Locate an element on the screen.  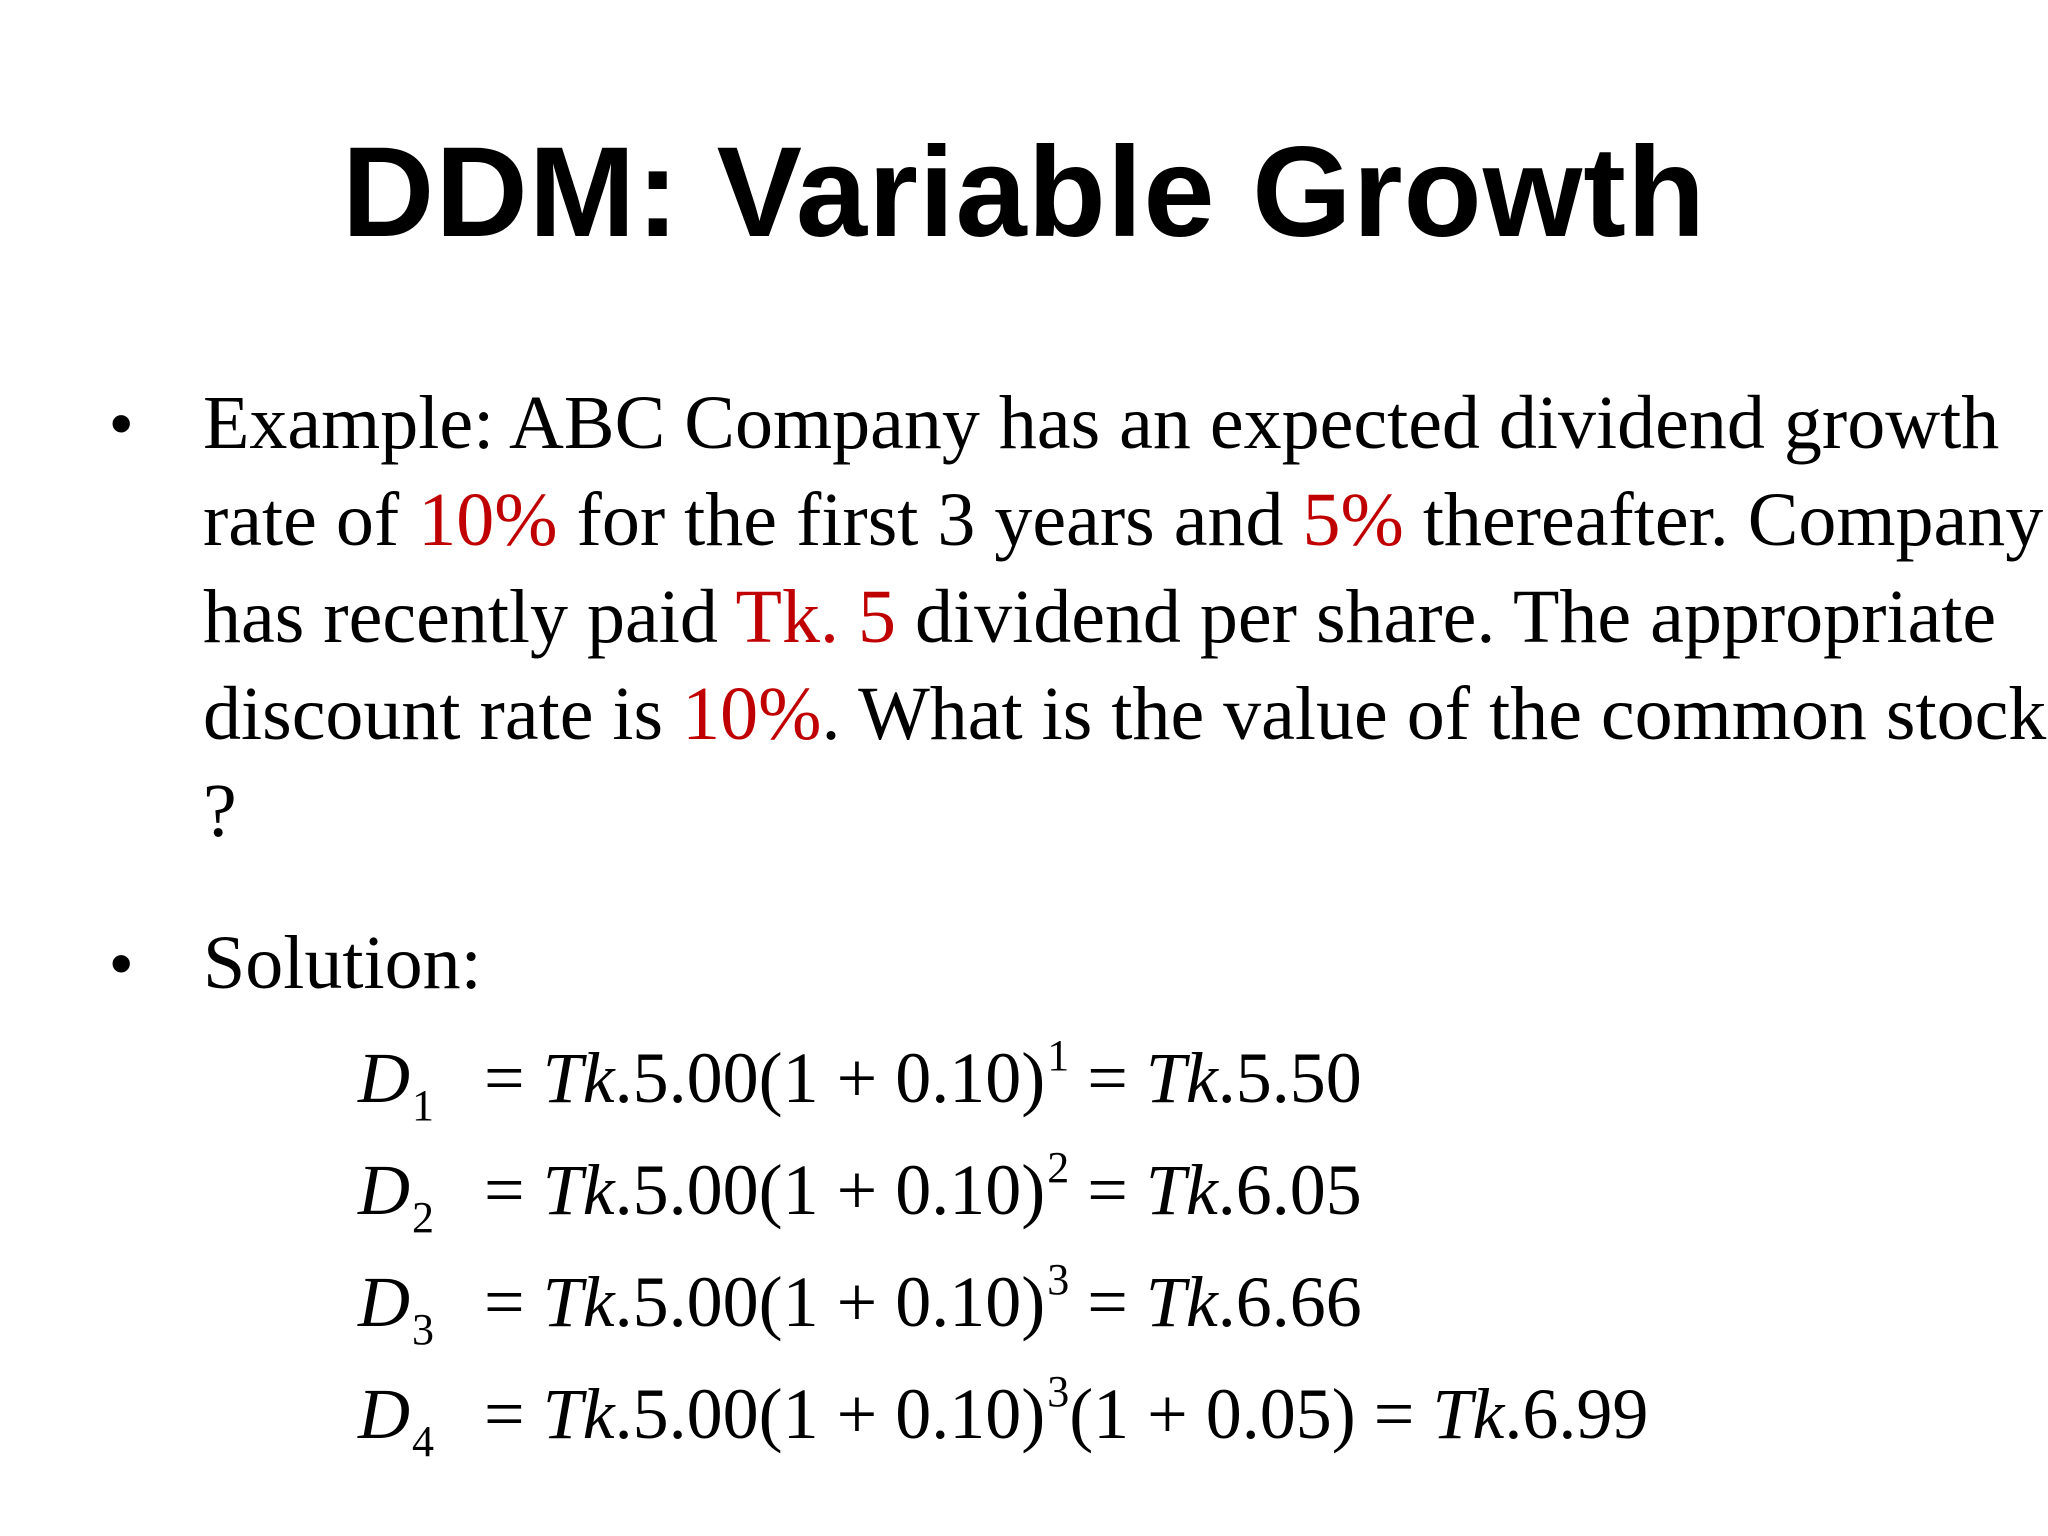
example-highlight-discount: 10% is located at coordinates (752, 714).